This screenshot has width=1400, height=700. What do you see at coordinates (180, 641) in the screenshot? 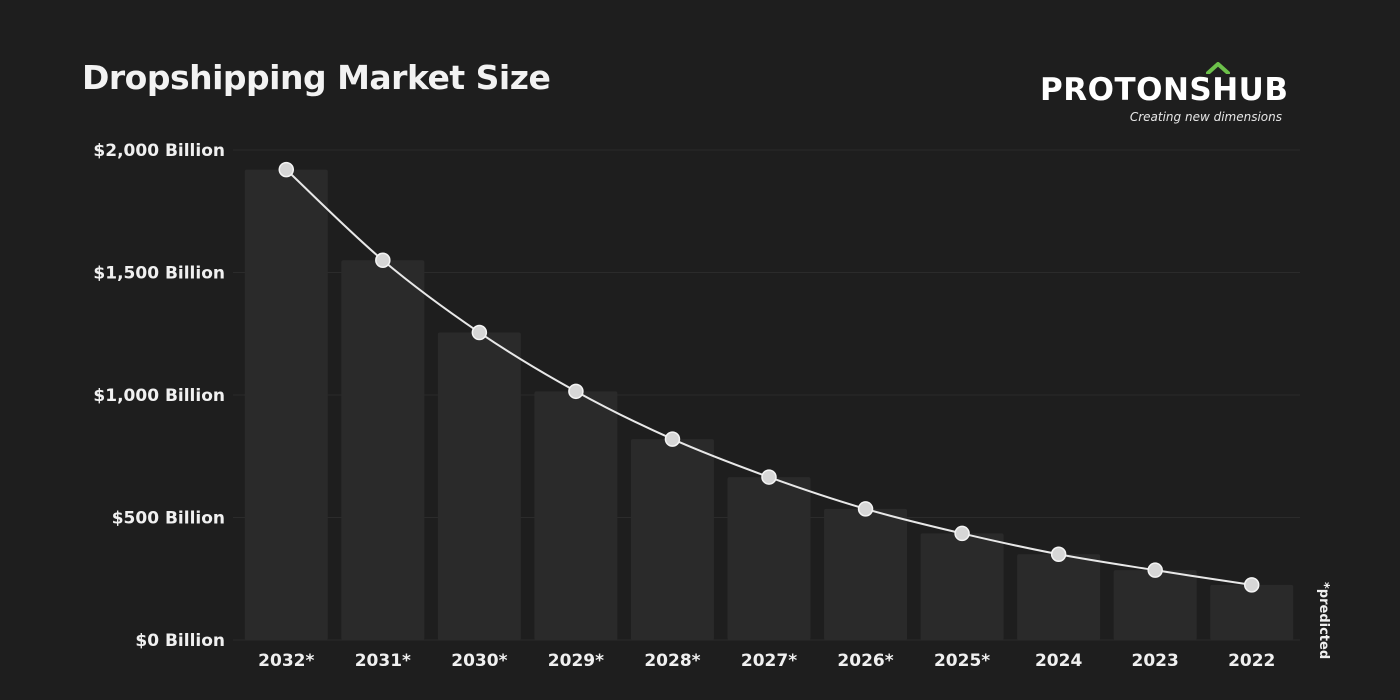
I see `y-tick-label-0: $0 Billion` at bounding box center [180, 641].